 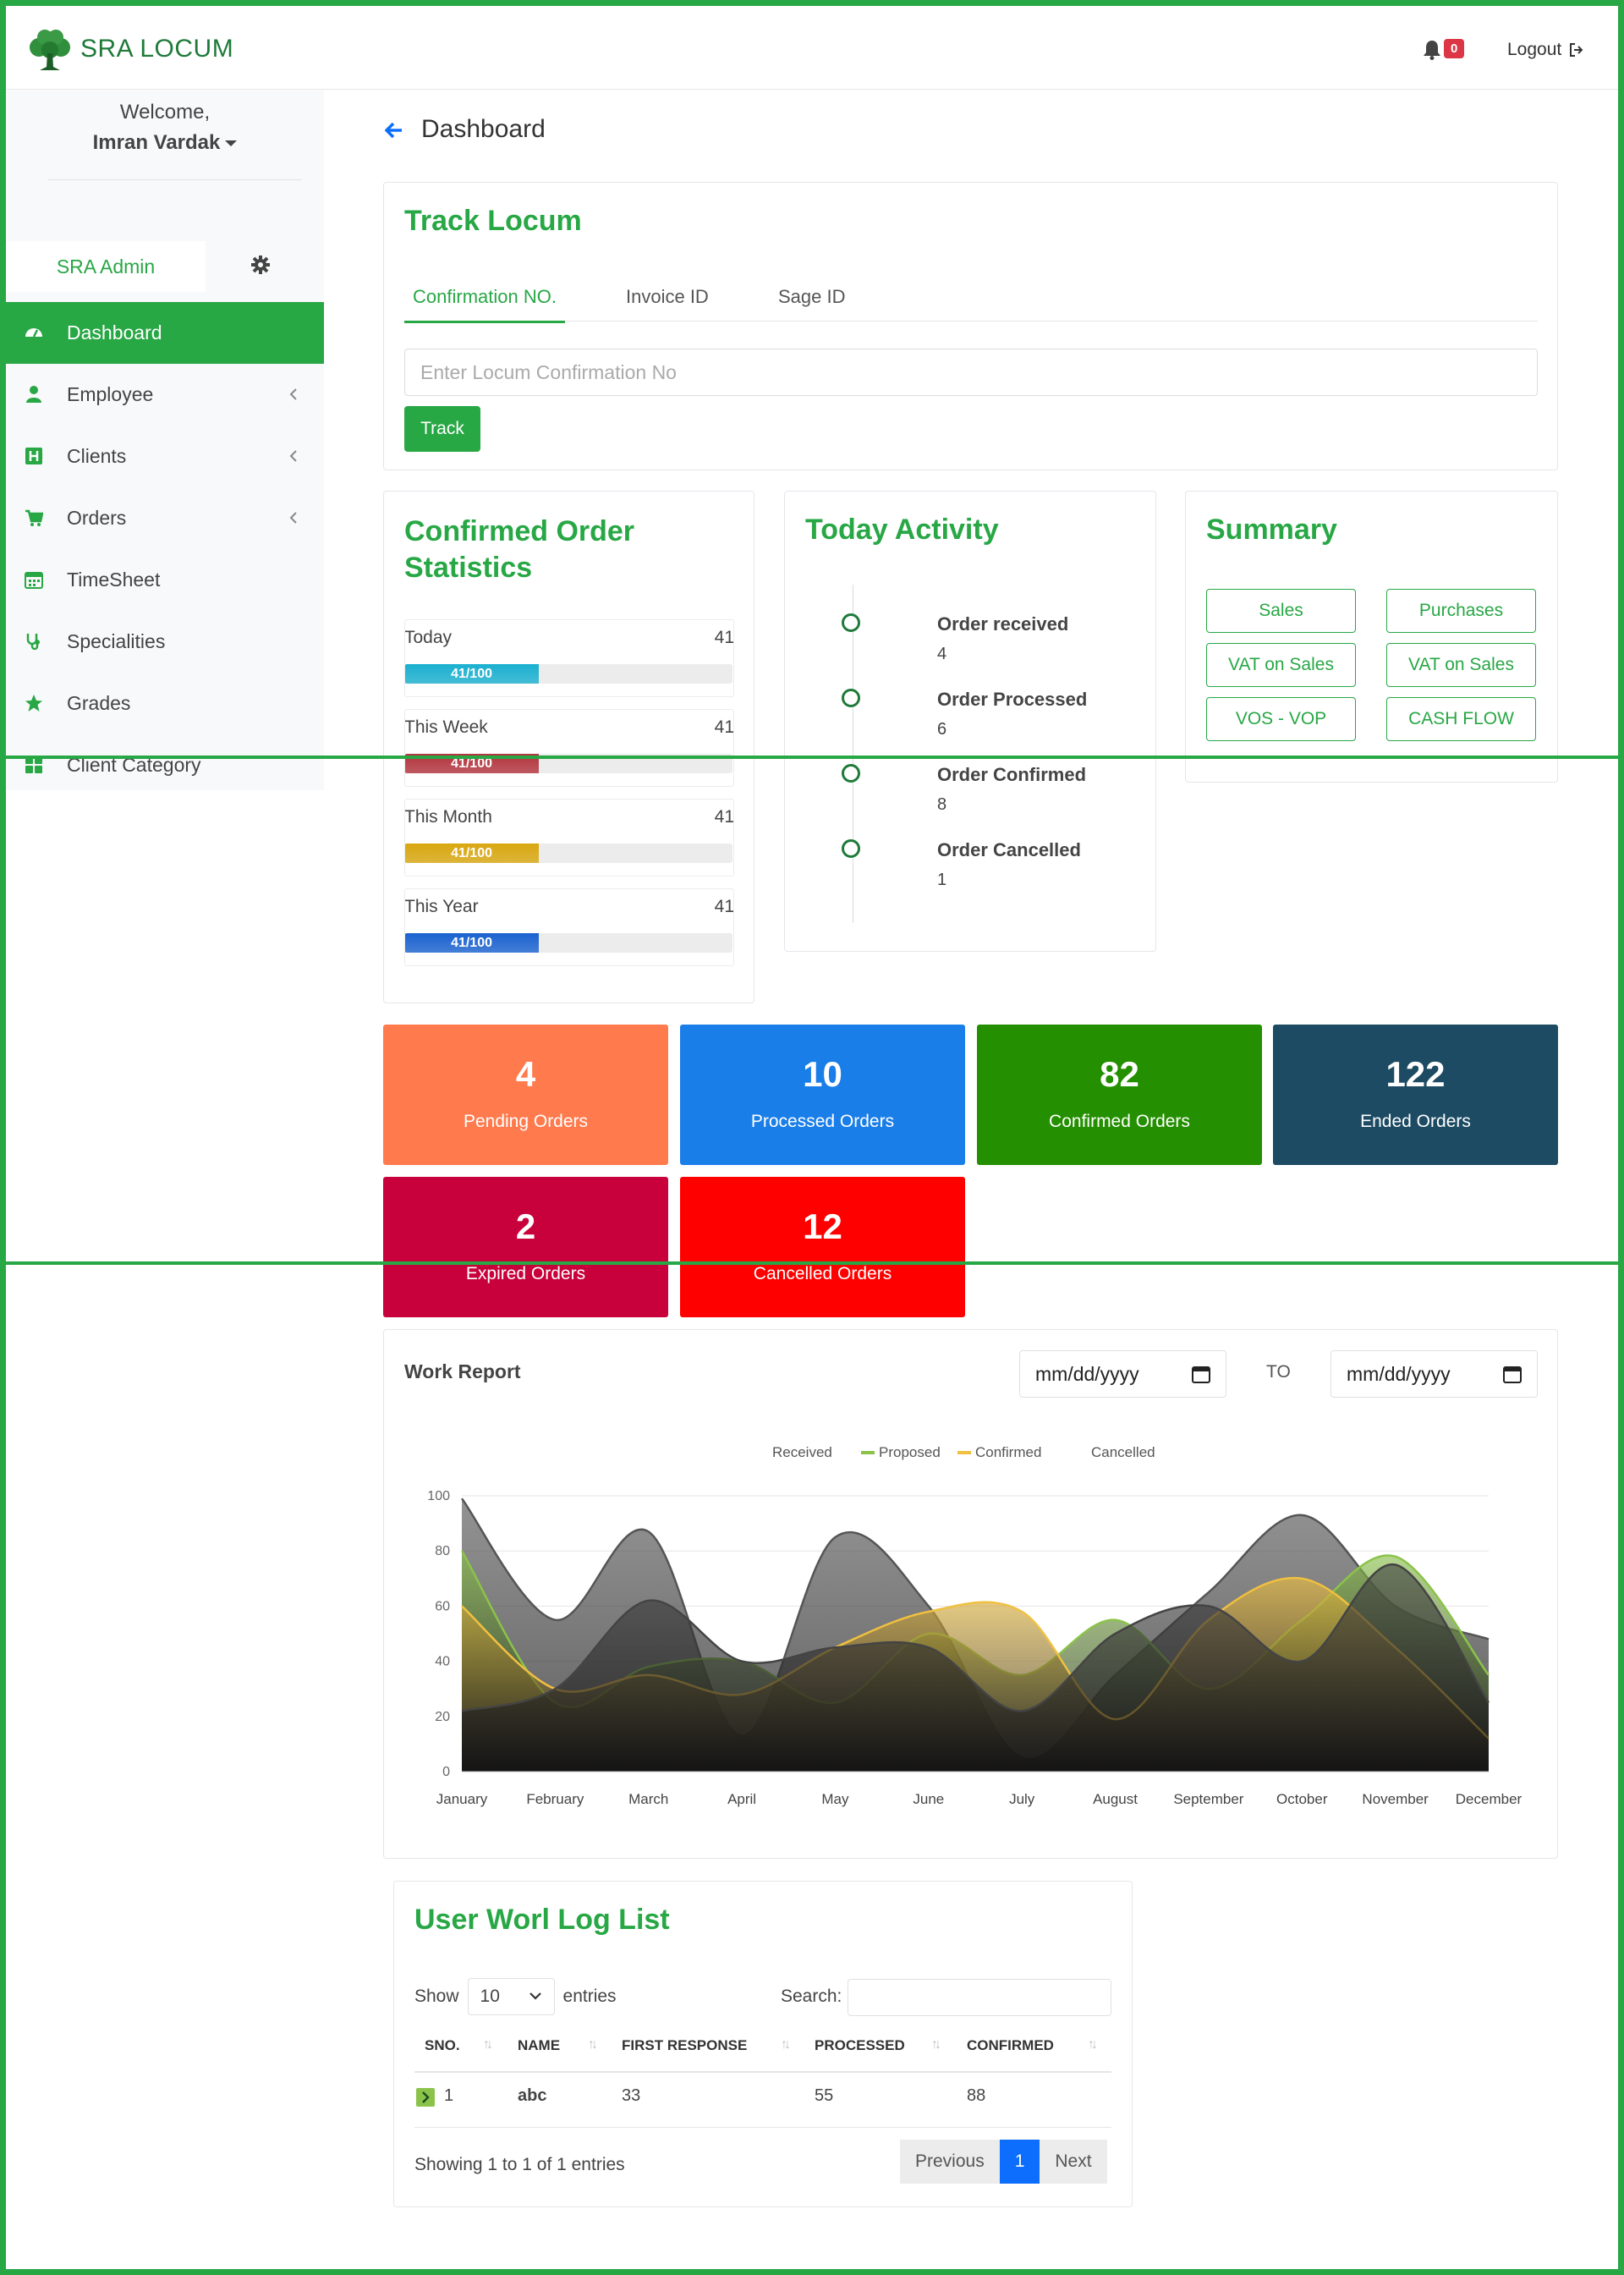 What do you see at coordinates (472, 853) in the screenshot?
I see `progress-fill: 41/100` at bounding box center [472, 853].